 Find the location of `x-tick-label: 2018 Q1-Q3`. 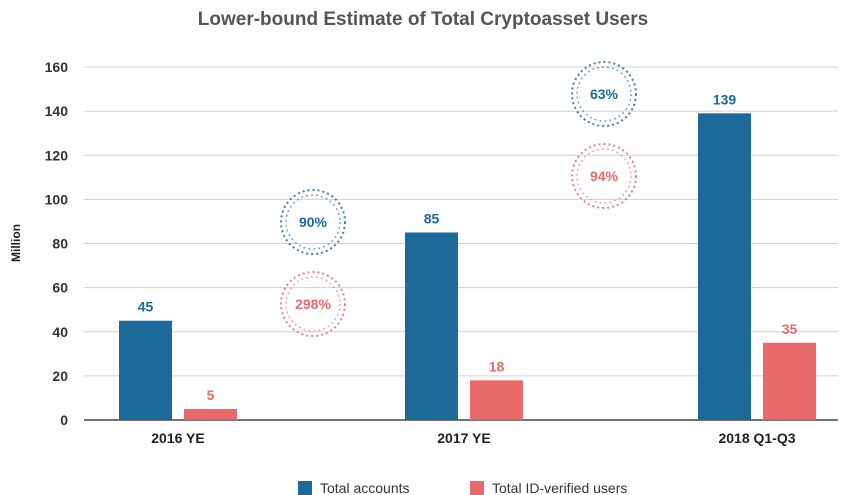

x-tick-label: 2018 Q1-Q3 is located at coordinates (756, 438).